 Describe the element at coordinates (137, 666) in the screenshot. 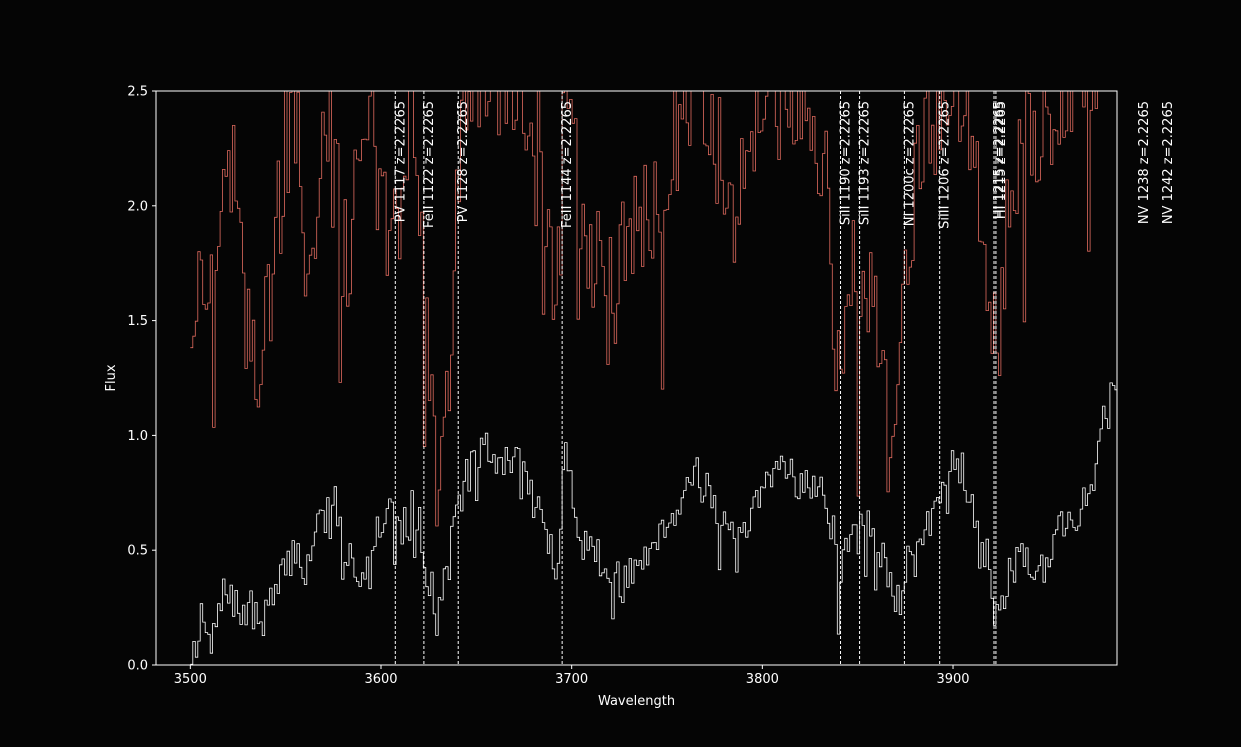

I see `y-tick-label: 0.0` at that location.